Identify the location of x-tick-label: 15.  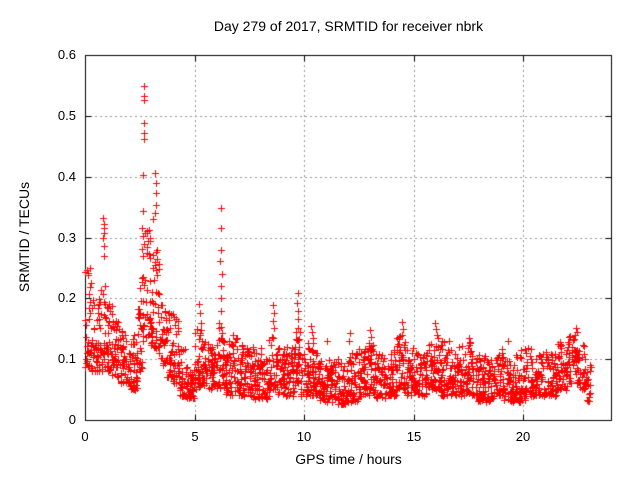
(414, 436).